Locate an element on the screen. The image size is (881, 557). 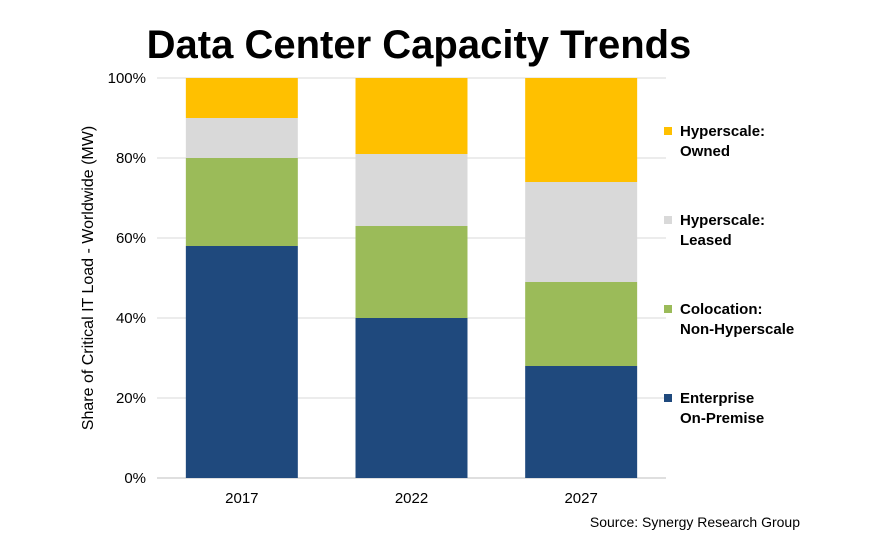
legend-label: Colocation: Non-Hyperscale is located at coordinates (737, 319).